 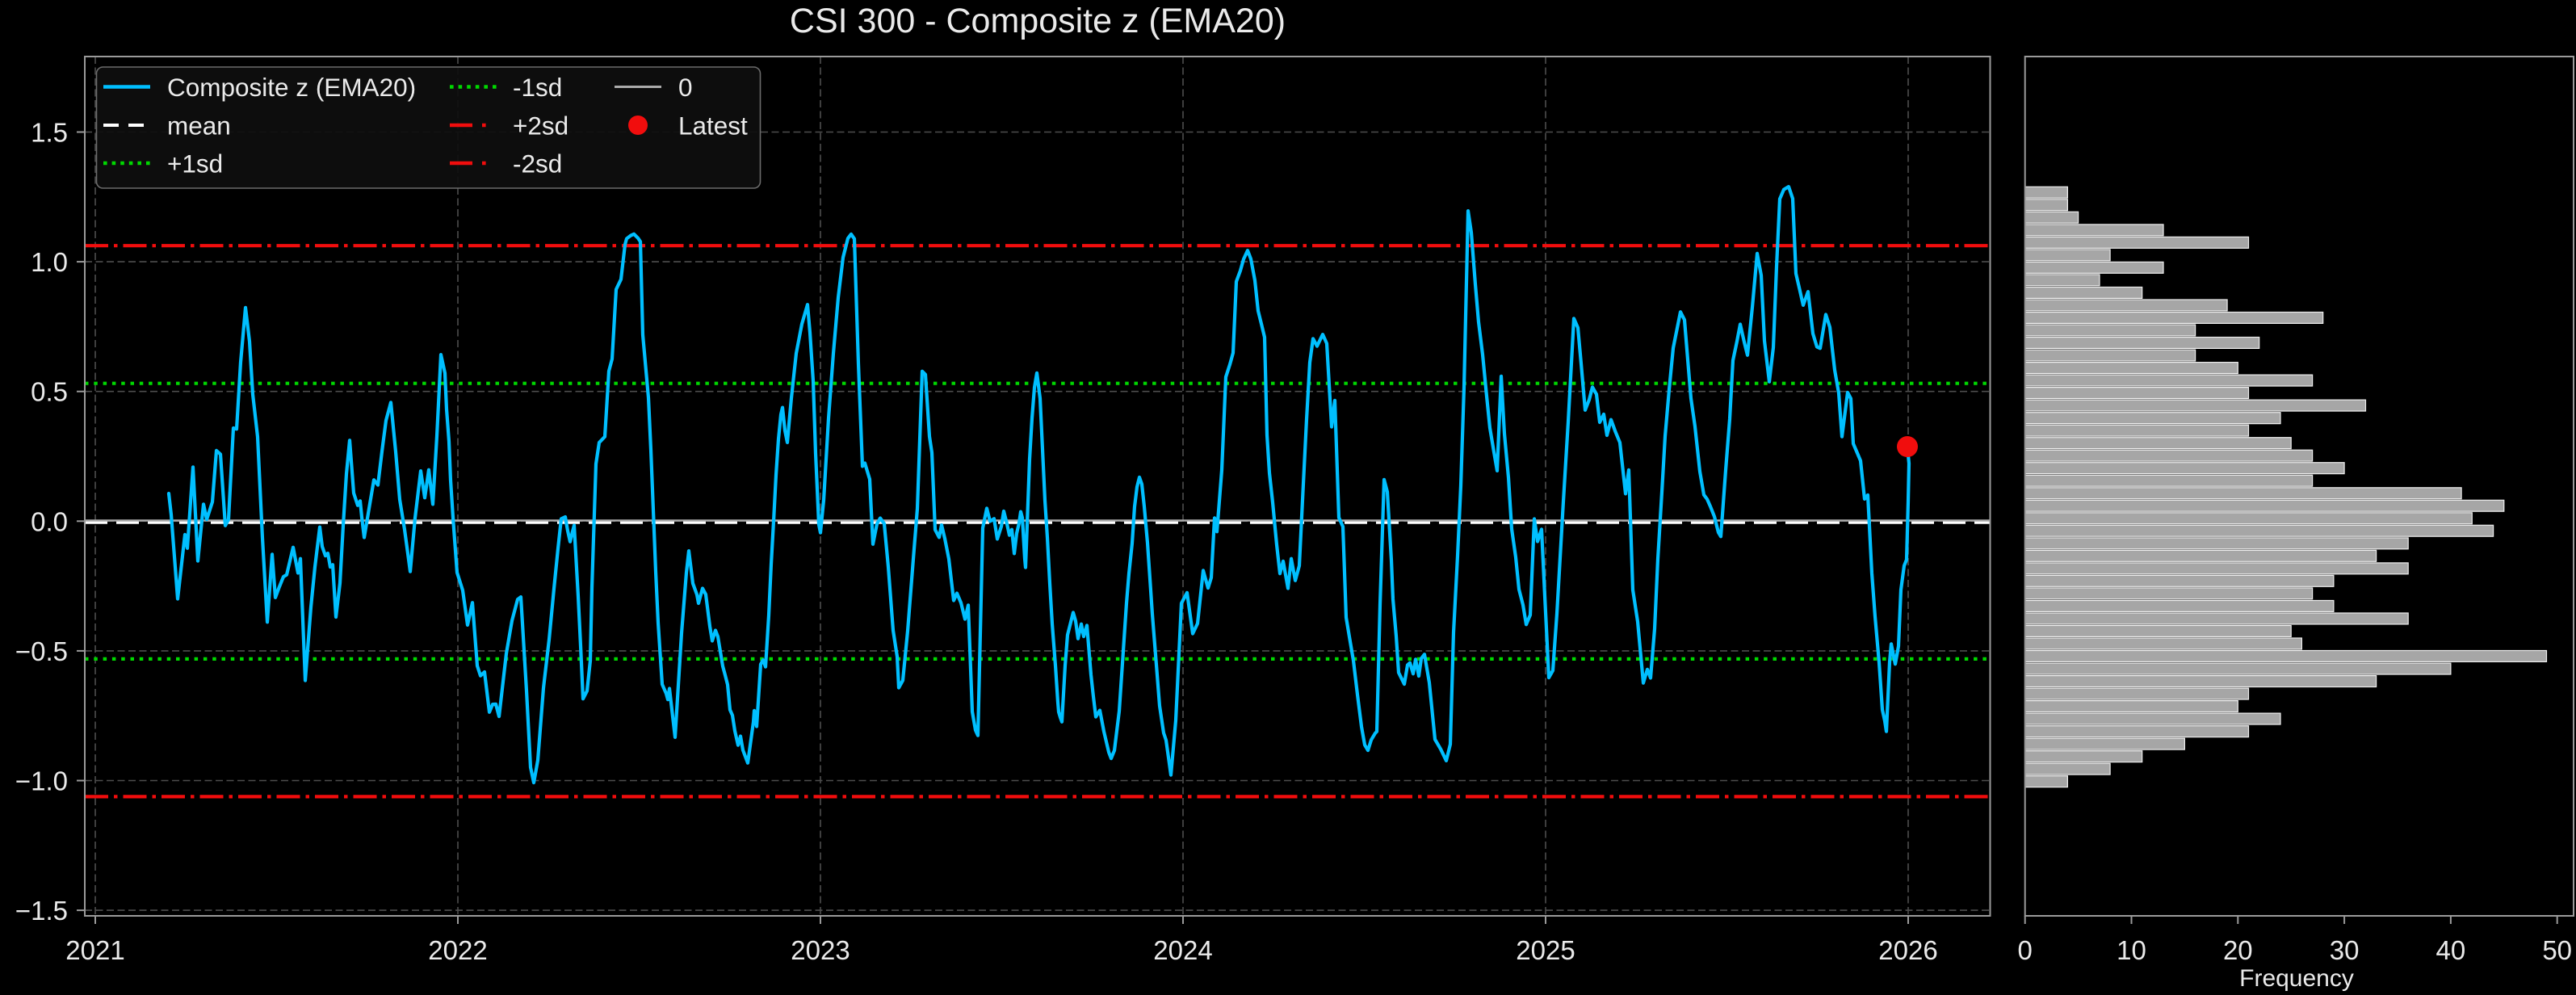 What do you see at coordinates (1907, 950) in the screenshot?
I see `svg-text: 2026` at bounding box center [1907, 950].